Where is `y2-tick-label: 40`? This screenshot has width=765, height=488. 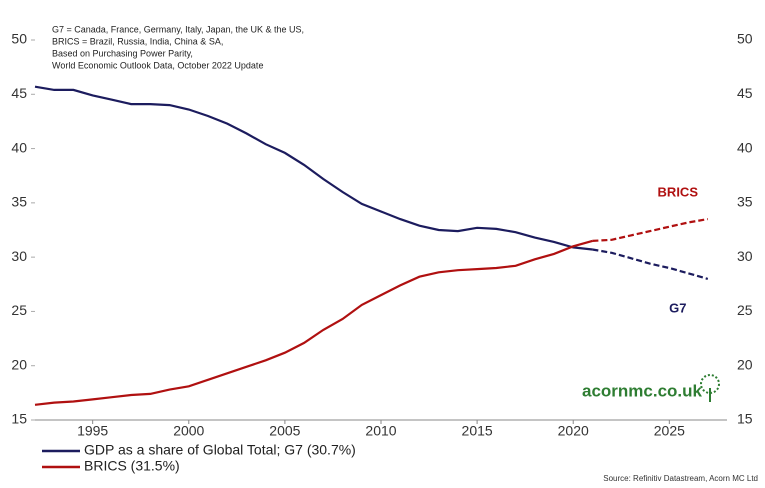
y2-tick-label: 40 is located at coordinates (745, 147).